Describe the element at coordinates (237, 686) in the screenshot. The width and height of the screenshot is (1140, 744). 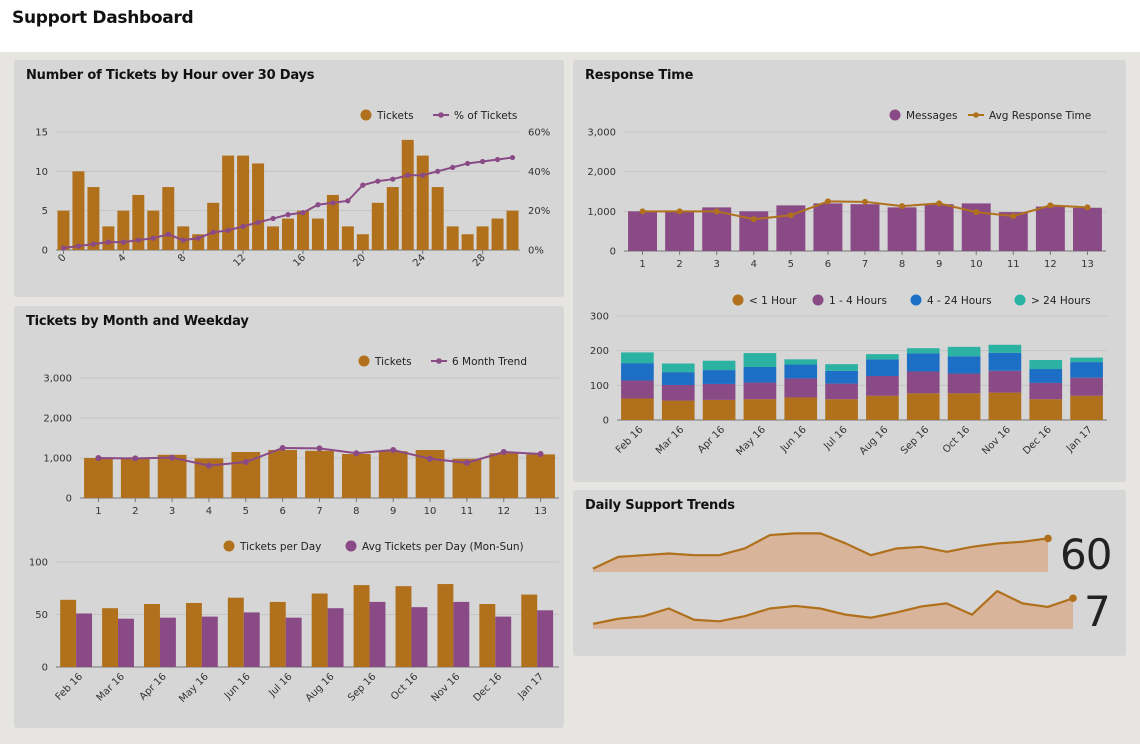
I see `perday-xtick-label: Jun 16` at that location.